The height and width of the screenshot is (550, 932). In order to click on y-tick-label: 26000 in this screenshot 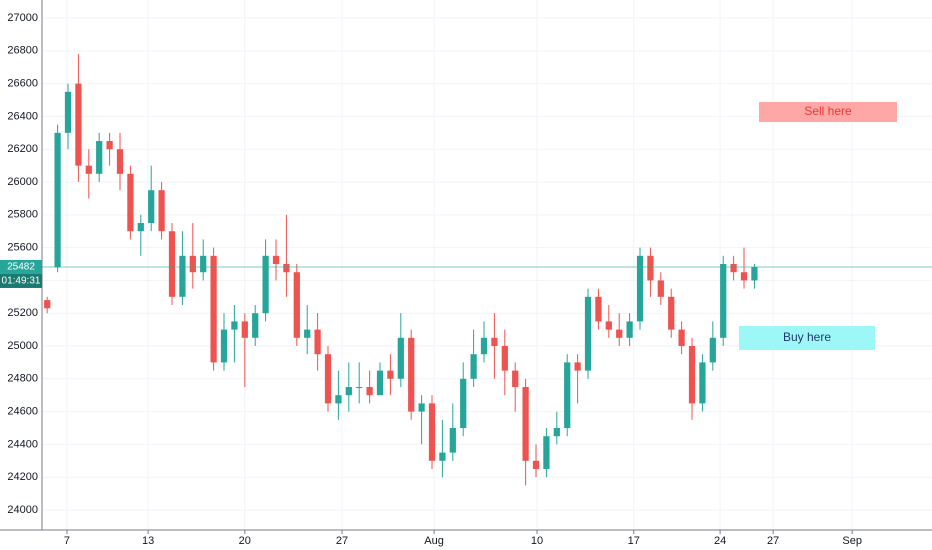, I will do `click(22, 182)`.